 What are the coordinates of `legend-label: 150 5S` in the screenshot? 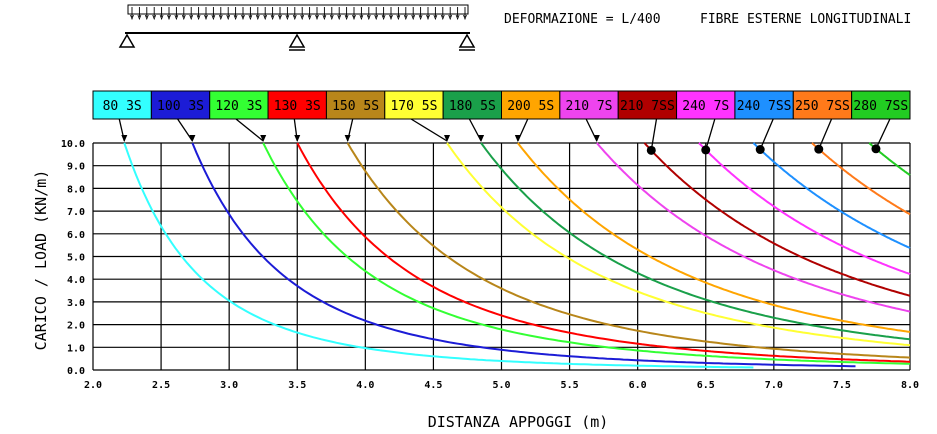 It's located at (355, 106).